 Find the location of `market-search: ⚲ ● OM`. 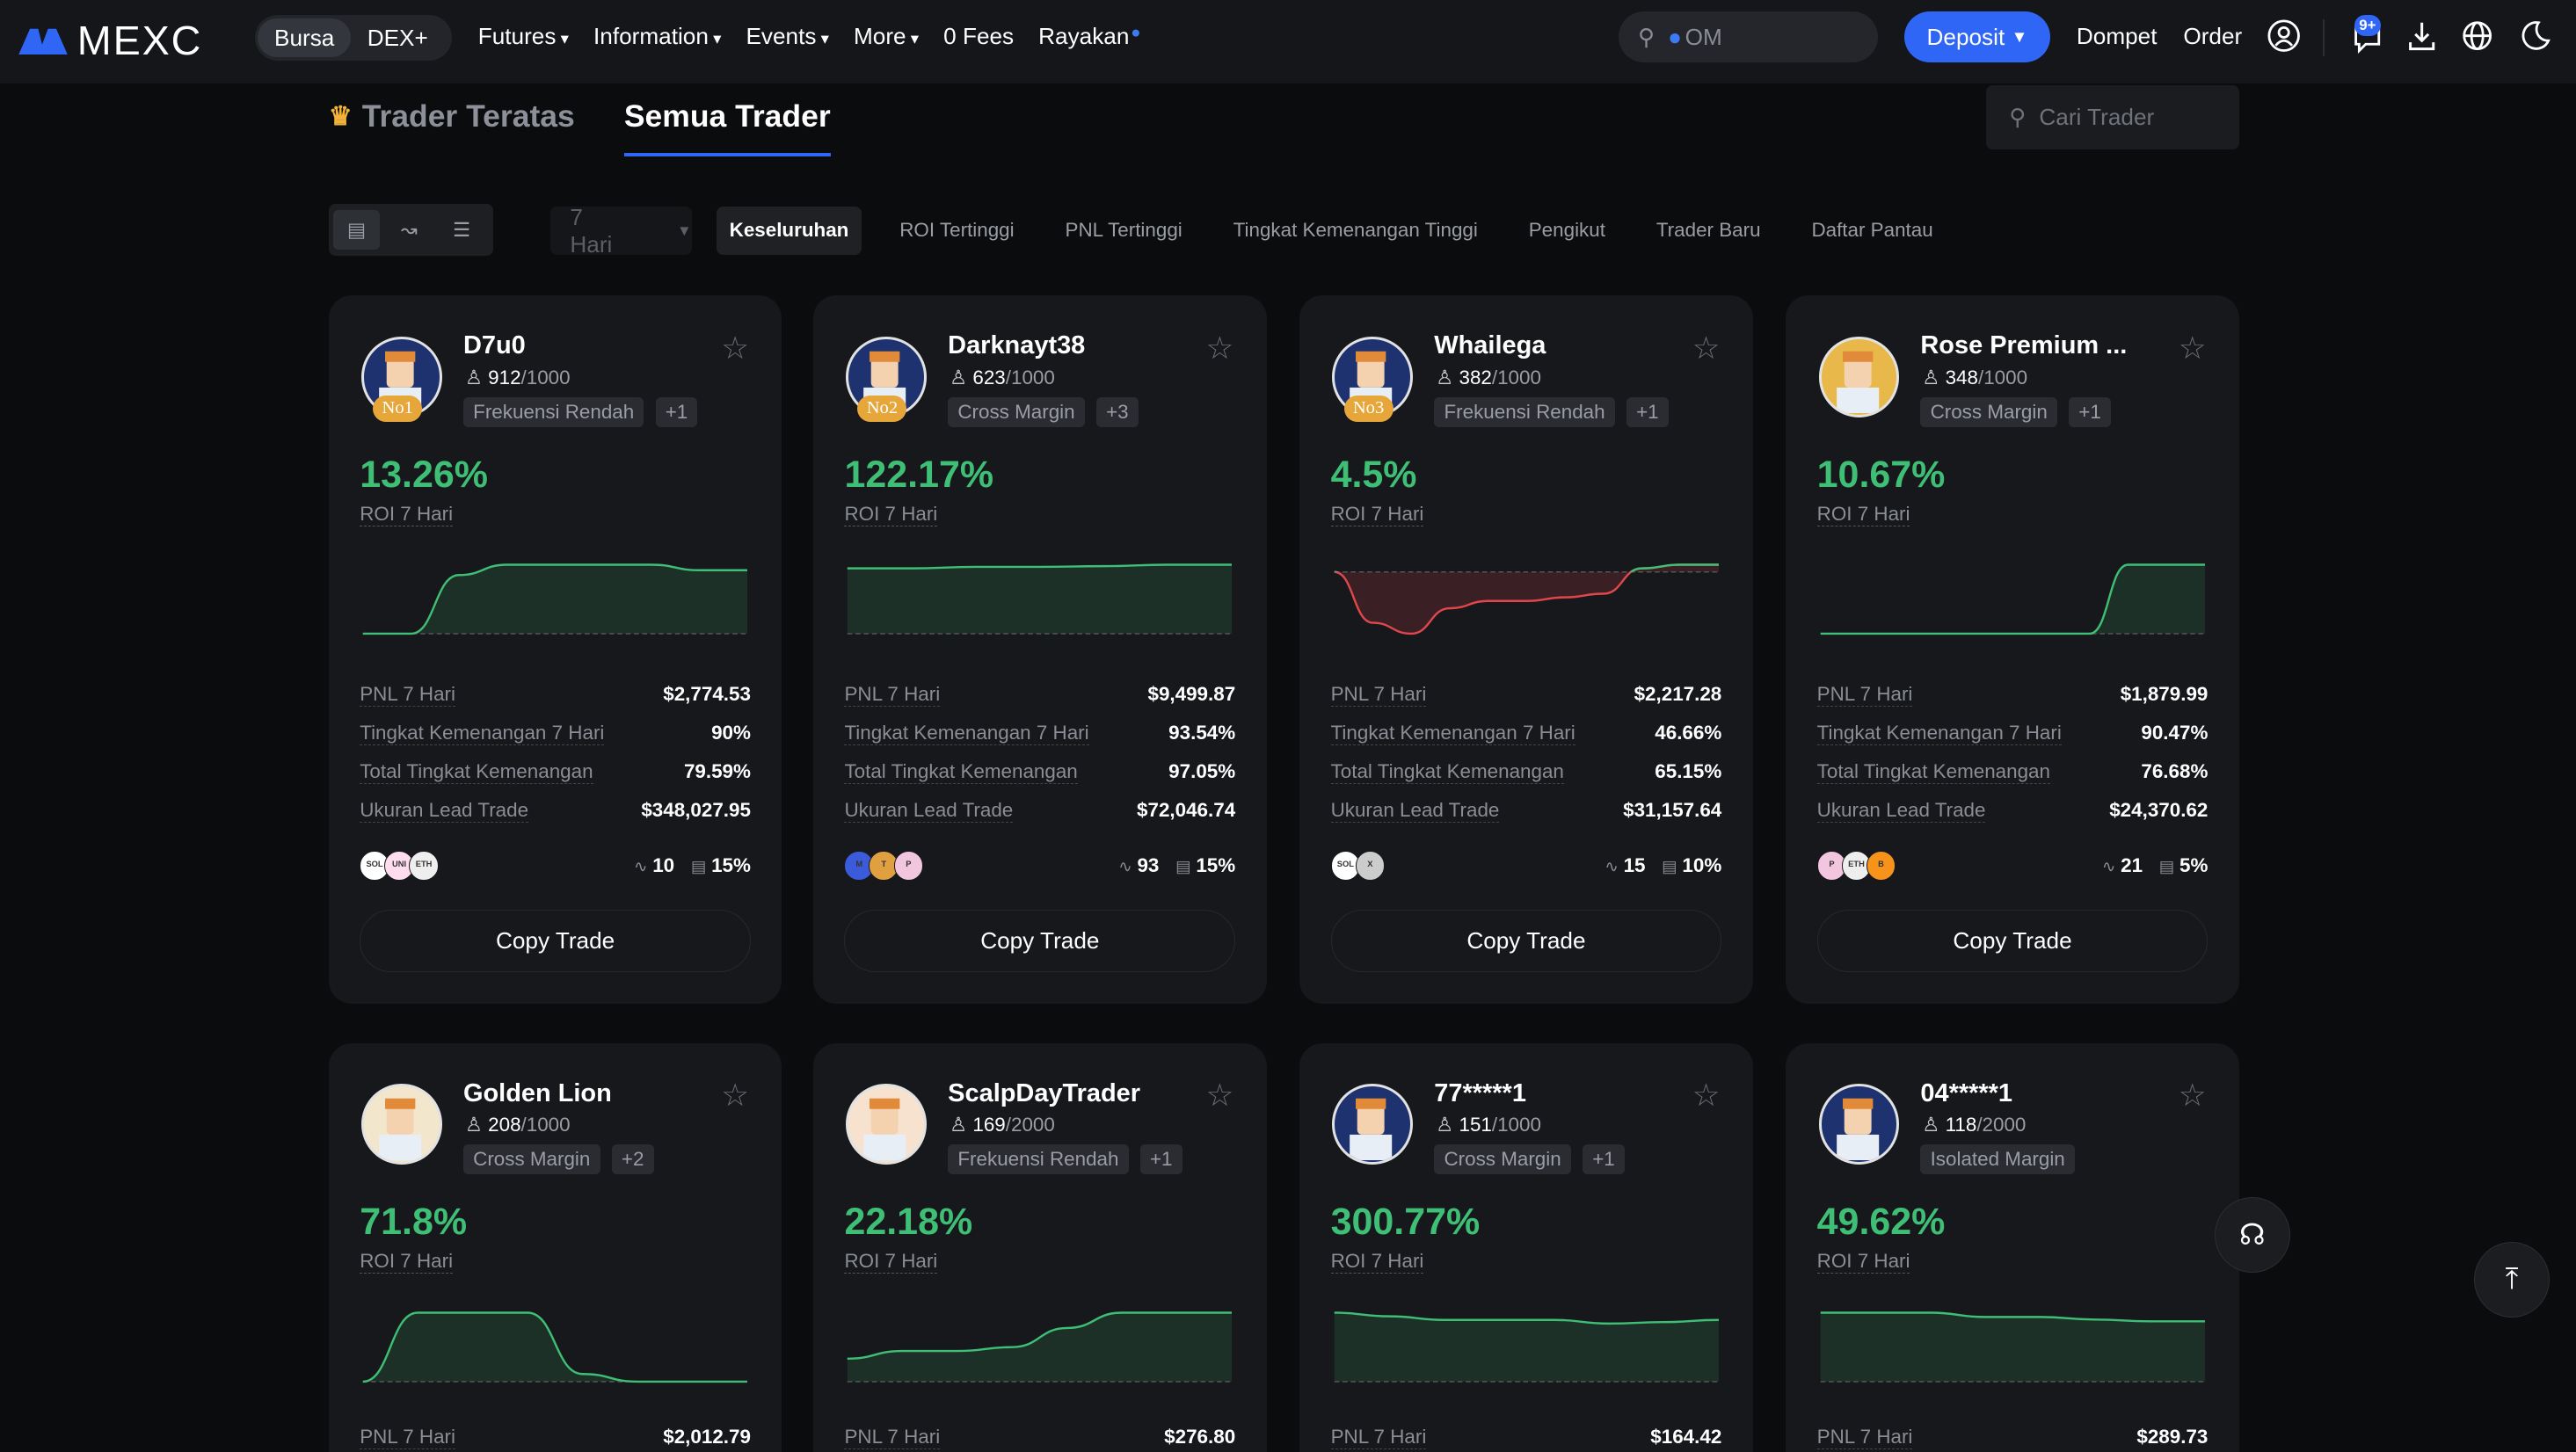

market-search: ⚲ ● OM is located at coordinates (1748, 36).